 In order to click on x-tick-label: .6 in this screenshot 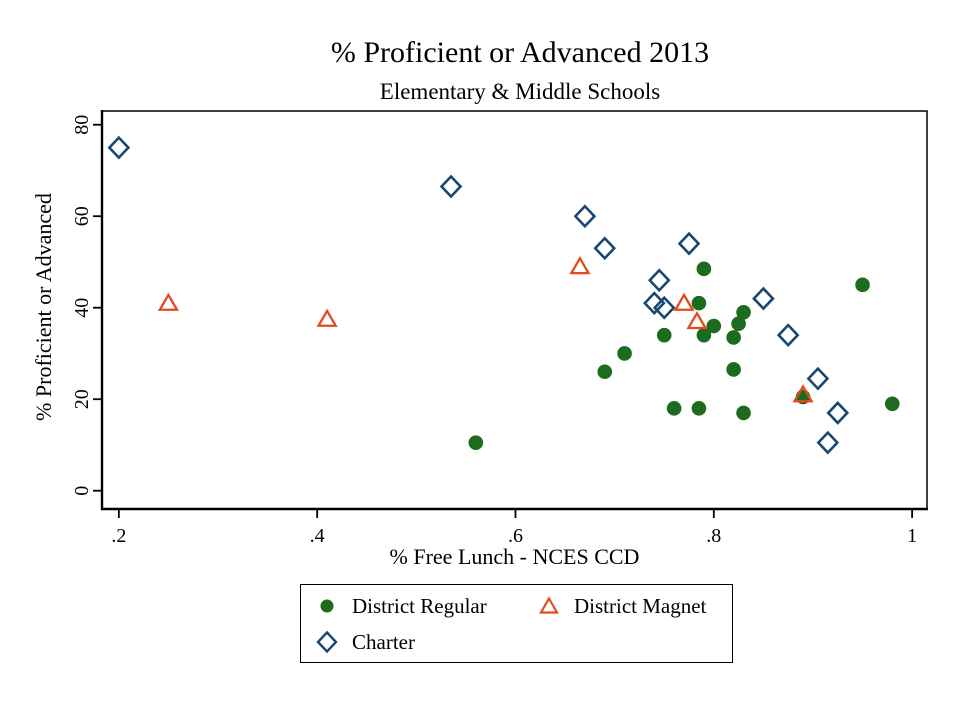, I will do `click(515, 536)`.